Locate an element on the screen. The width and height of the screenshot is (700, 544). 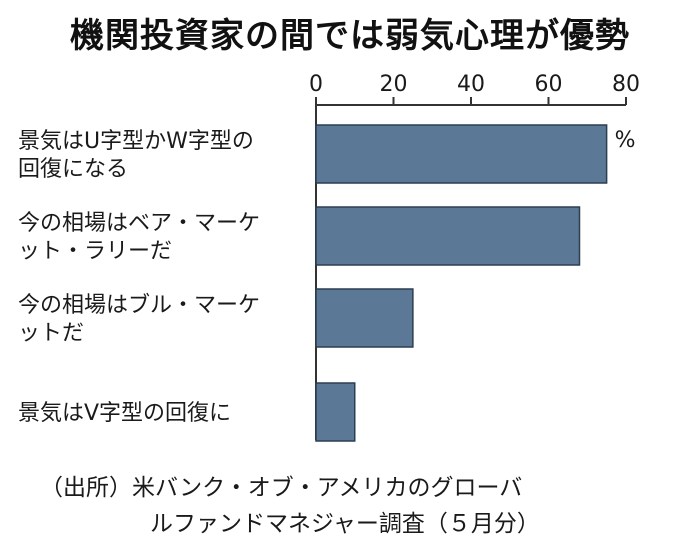
source-note: （出所）米バンク・オブ・アメリカのグローバ ルファンドマネジャー調査（５月分） is located at coordinates (360, 506).